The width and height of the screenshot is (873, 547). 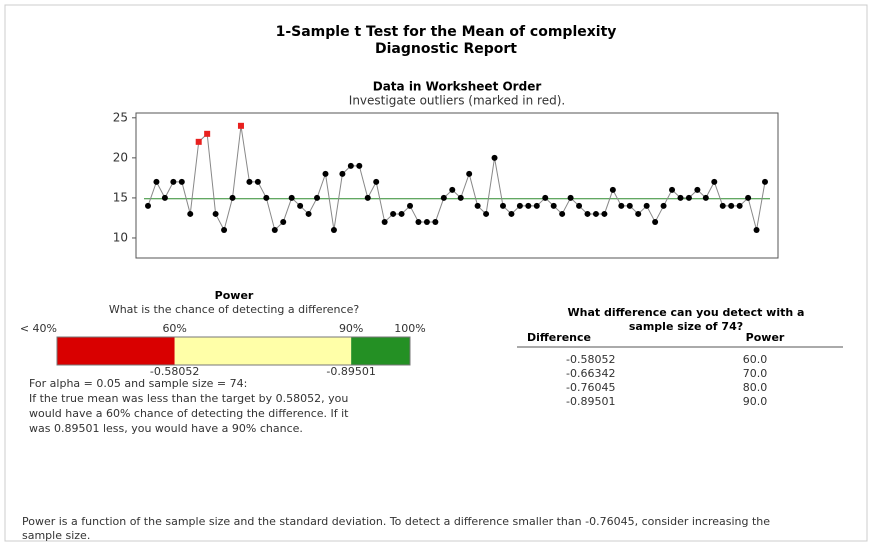 I want to click on chart-title: Data in Worksheet Order, so click(x=457, y=87).